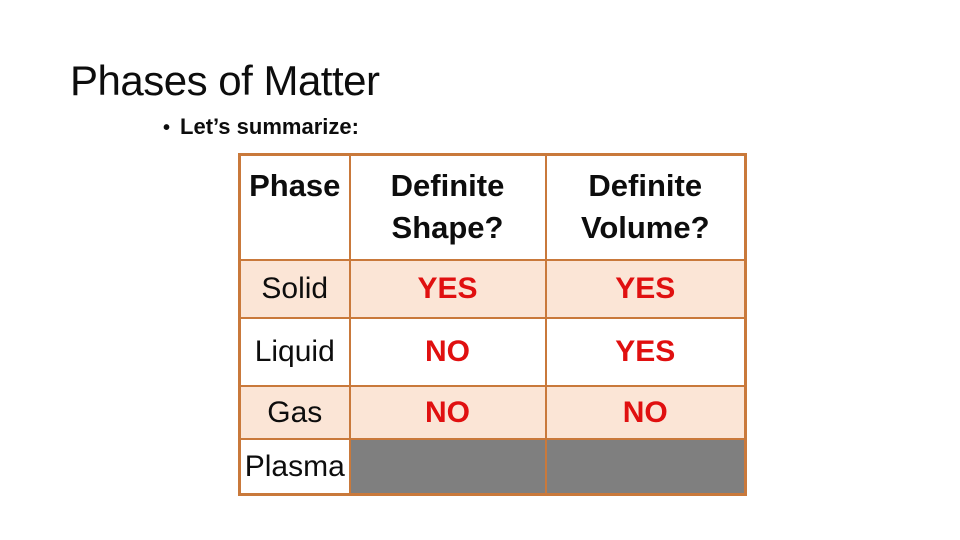 The width and height of the screenshot is (960, 540). I want to click on table-header-row: Phase Definite Shape? Definite Volume?, so click(492, 207).